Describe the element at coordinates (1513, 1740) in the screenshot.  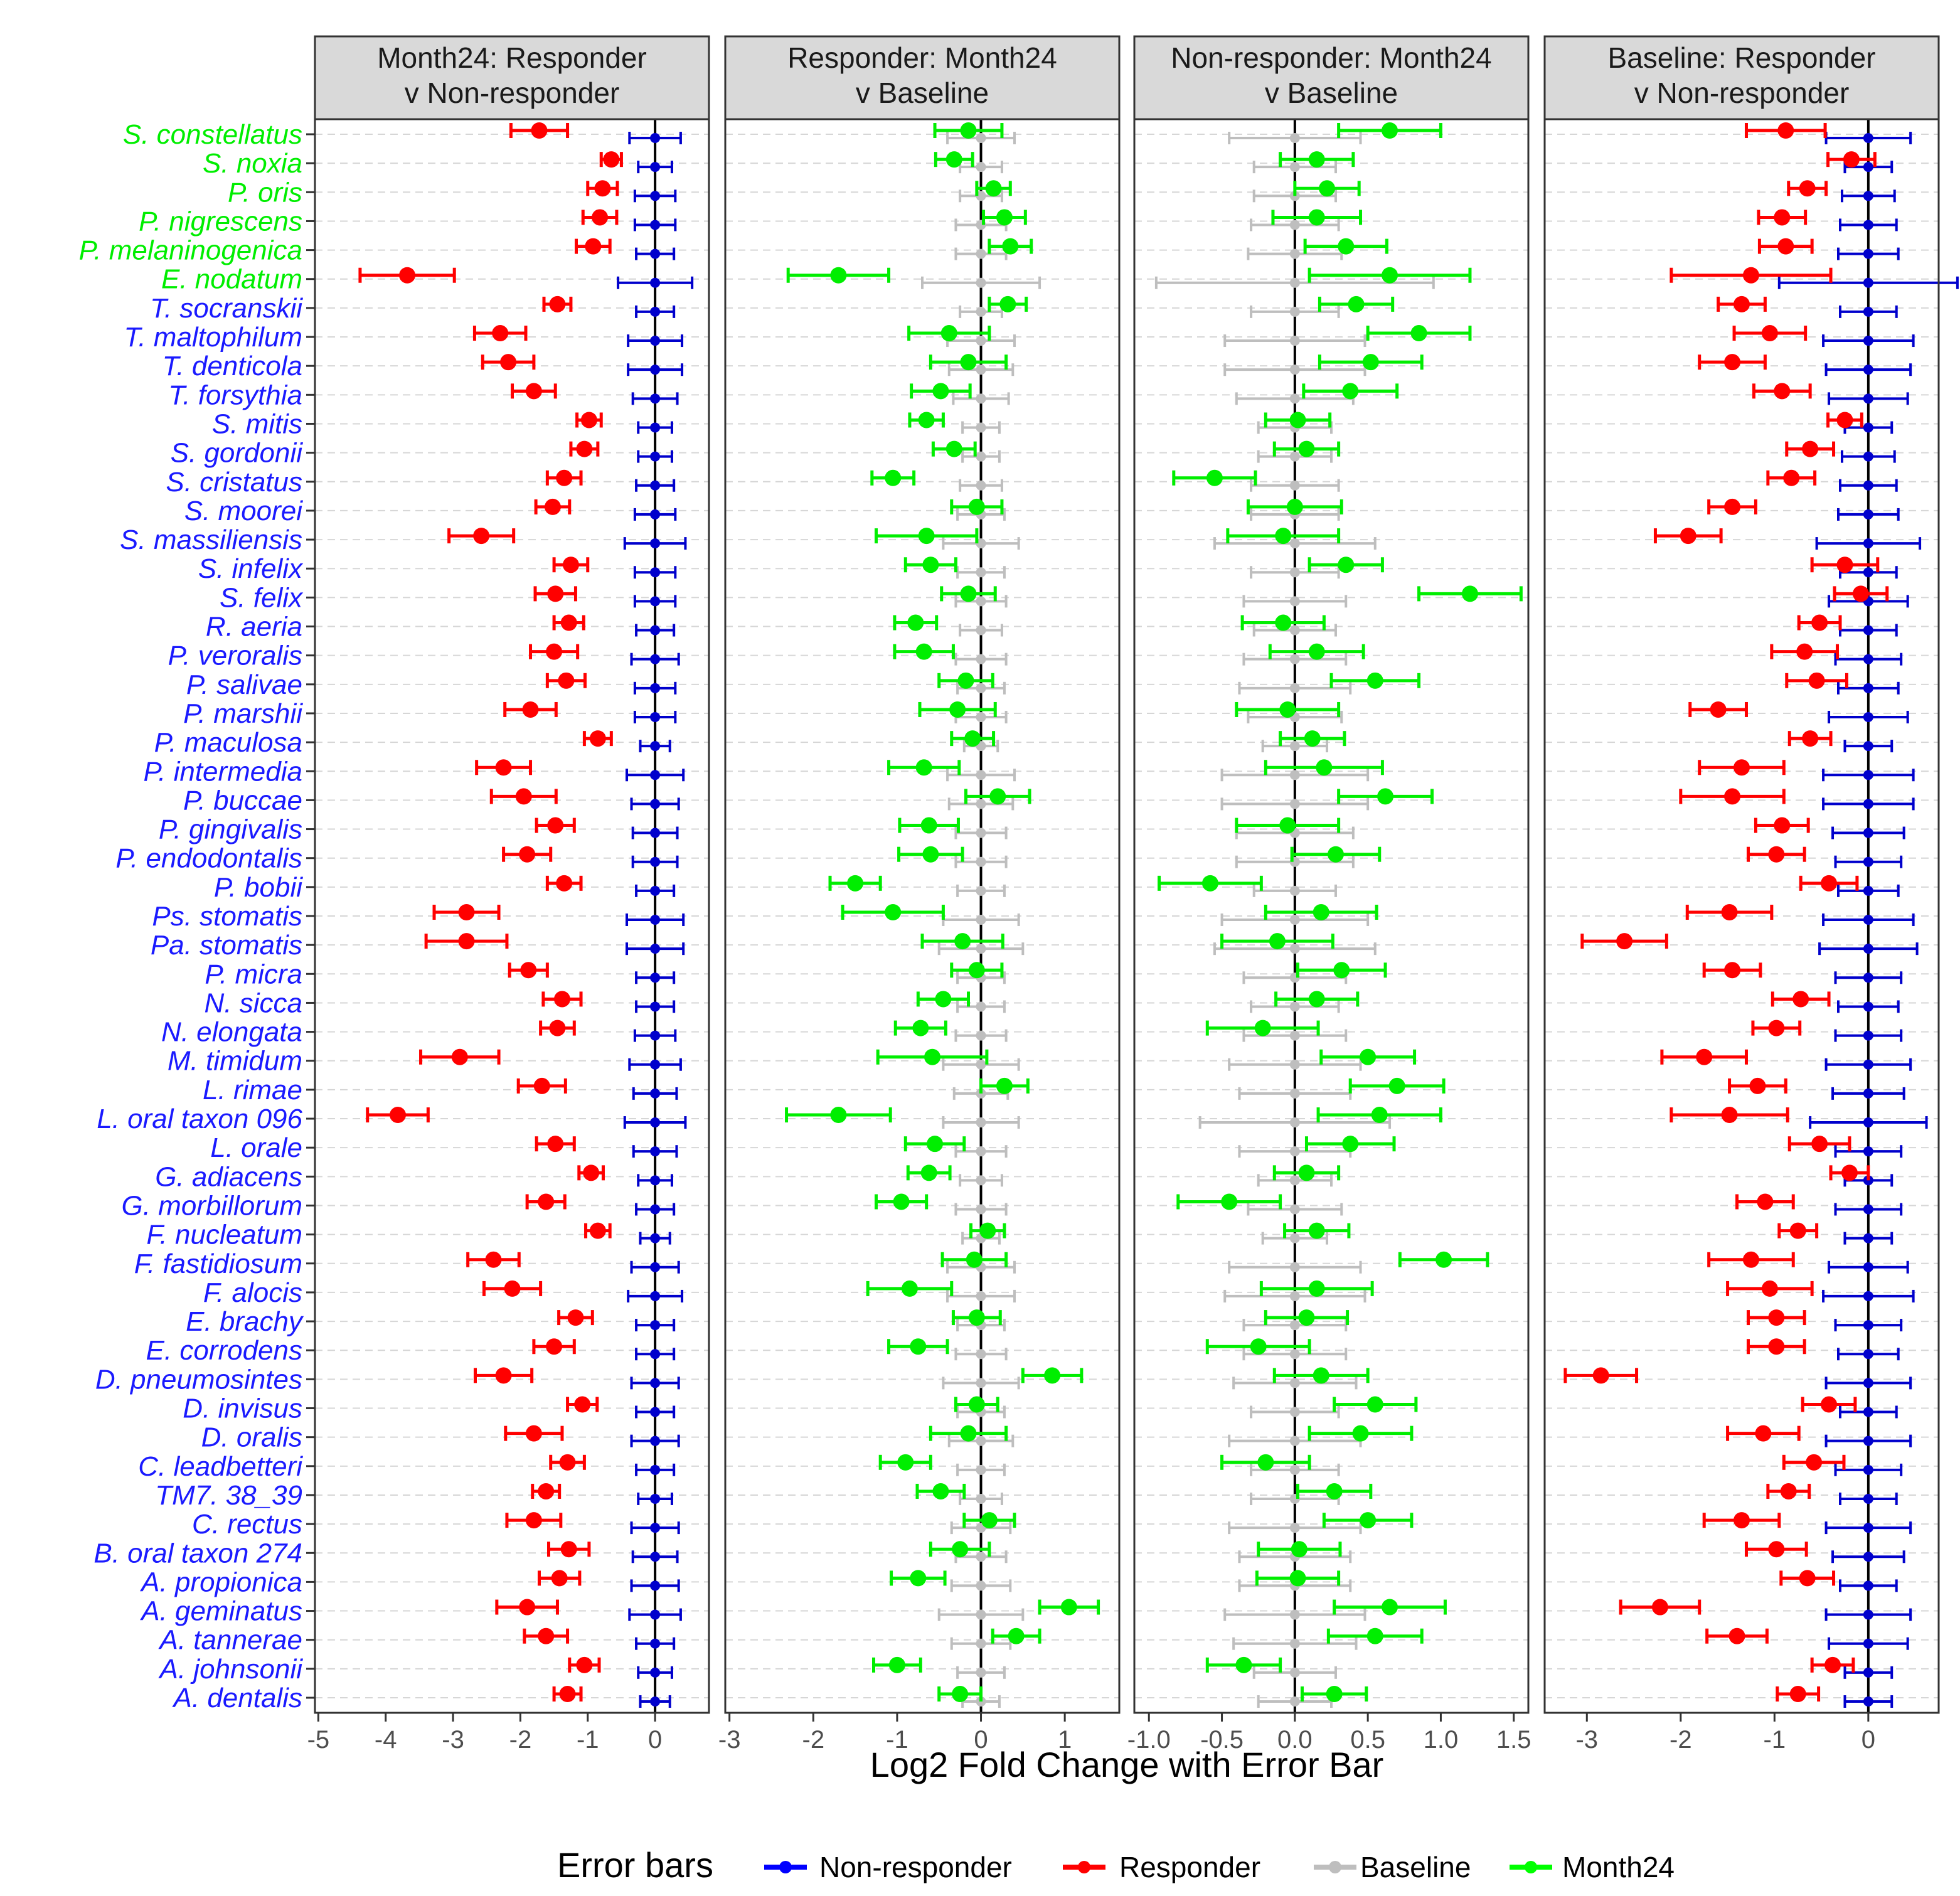
I see `x-tick-label: 1.5` at that location.